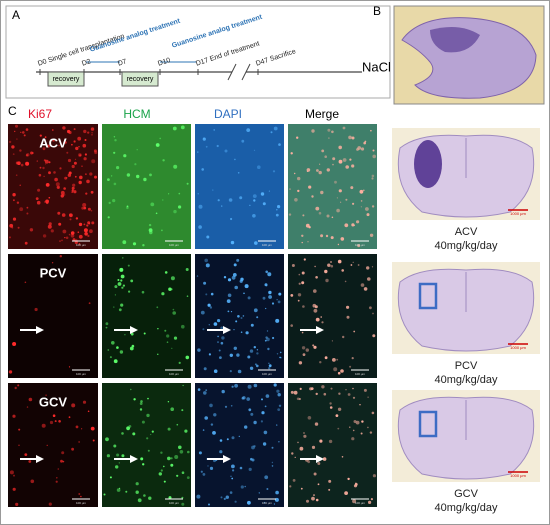 This screenshot has width=550, height=525. What do you see at coordinates (360, 245) in the screenshot?
I see `scale-label: 100 μm` at bounding box center [360, 245].